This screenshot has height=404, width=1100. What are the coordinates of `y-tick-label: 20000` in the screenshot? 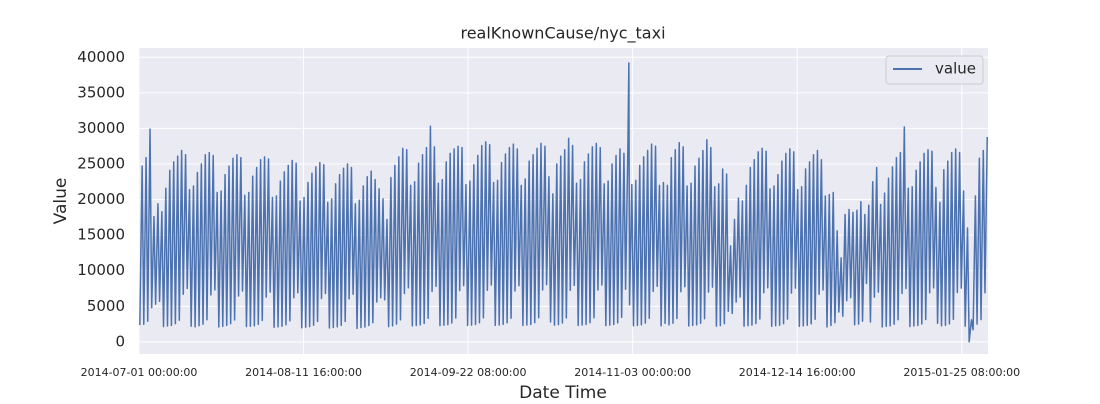 It's located at (101, 199).